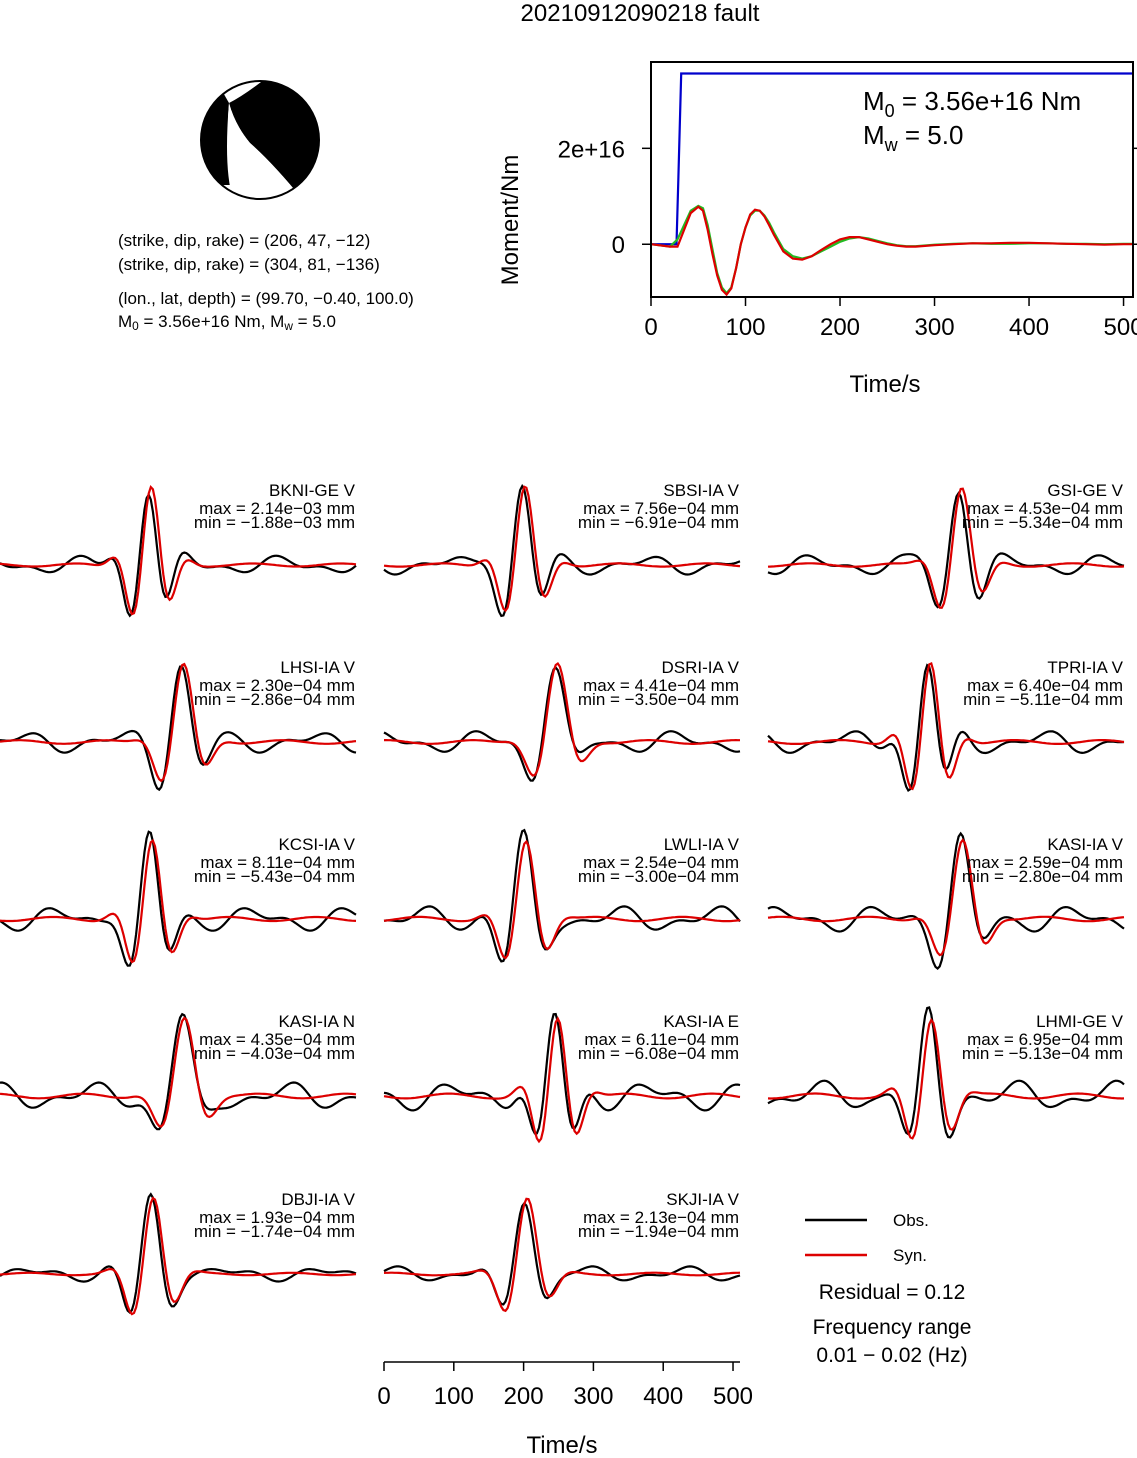 The width and height of the screenshot is (1137, 1458). What do you see at coordinates (316, 1021) in the screenshot?
I see `station-name: KASI-IA N` at bounding box center [316, 1021].